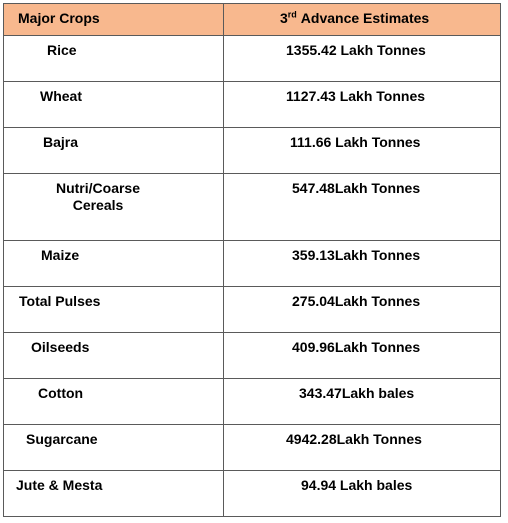 This screenshot has height=523, width=508. Describe the element at coordinates (362, 263) in the screenshot. I see `estimate-cell: 359.13Lakh Tonnes` at that location.